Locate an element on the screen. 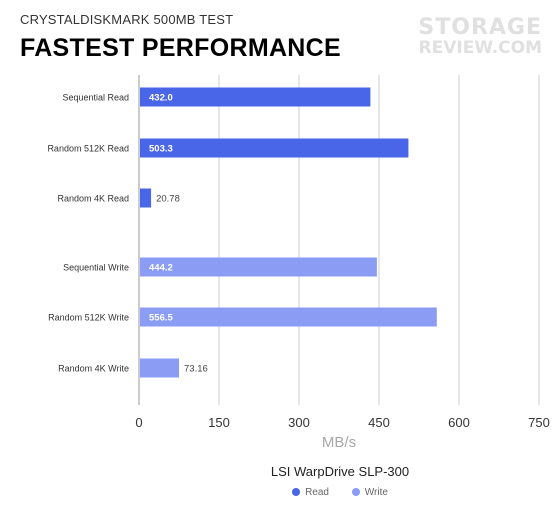 The width and height of the screenshot is (560, 516). x-tick-label: 750 is located at coordinates (539, 422).